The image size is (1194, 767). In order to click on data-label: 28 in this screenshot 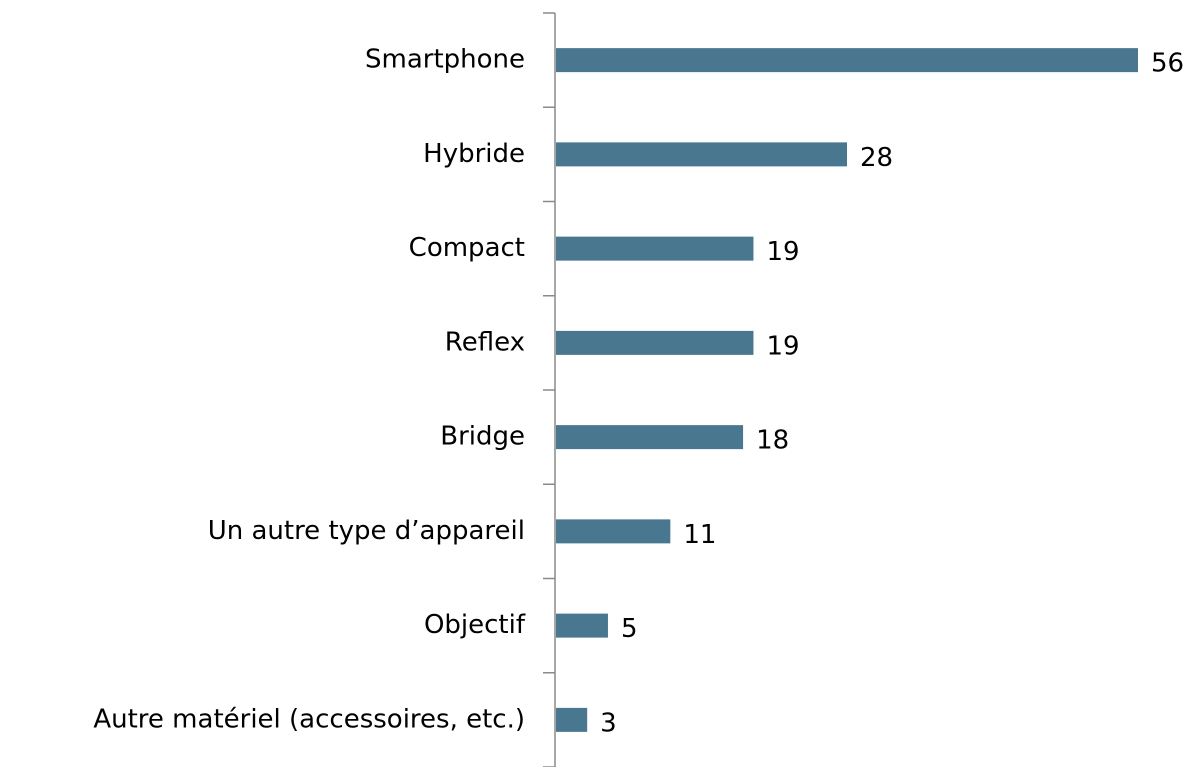, I will do `click(876, 158)`.